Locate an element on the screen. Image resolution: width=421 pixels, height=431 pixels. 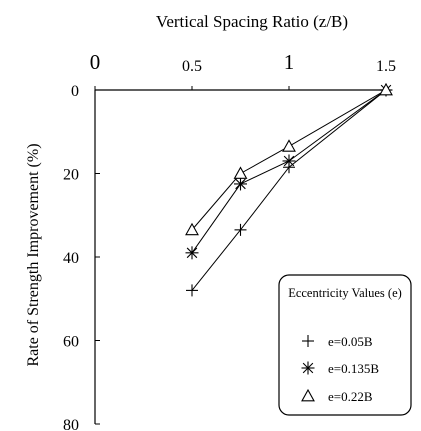
legend-box is located at coordinates (345, 345).